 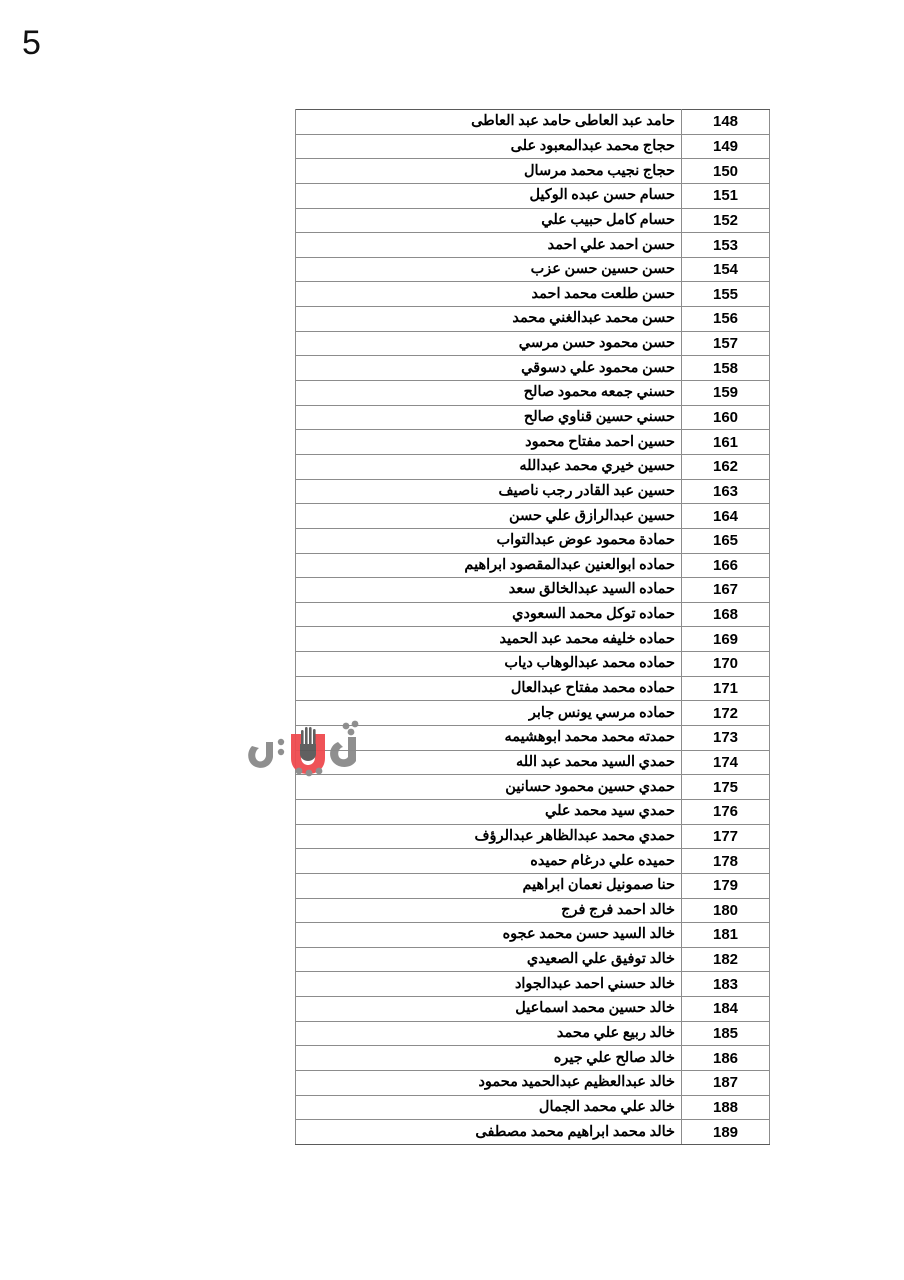 What do you see at coordinates (488, 417) in the screenshot?
I see `row-name-cell: حسني حسين قناوي صالح` at bounding box center [488, 417].